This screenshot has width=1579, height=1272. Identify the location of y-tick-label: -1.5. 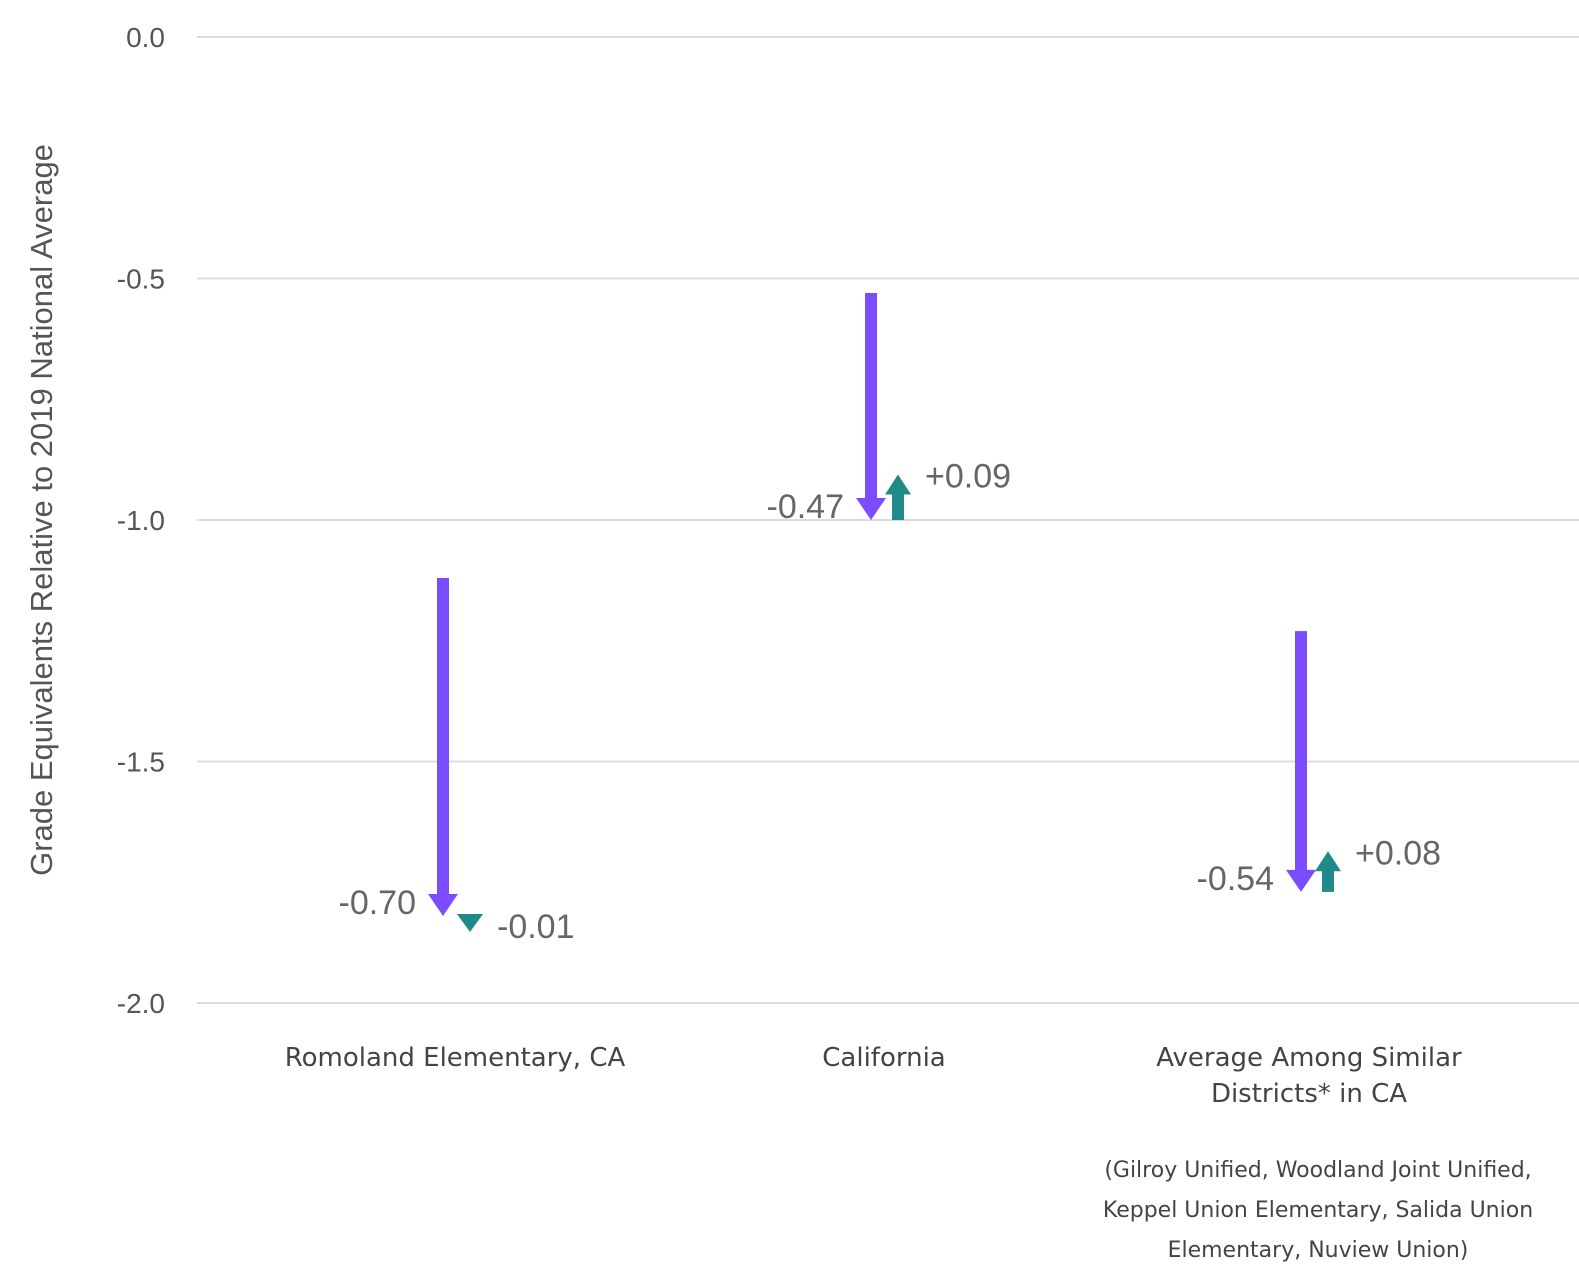
(141, 762).